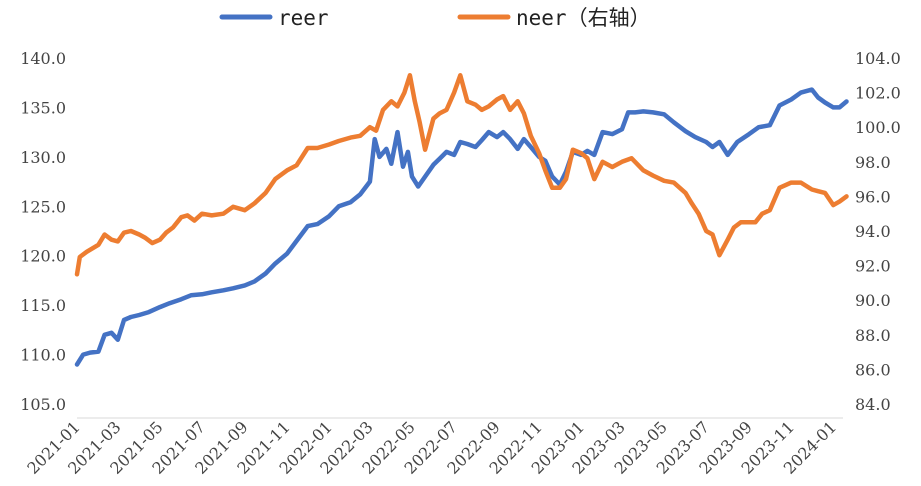 The width and height of the screenshot is (921, 486). I want to click on left-tick-label: 115.0, so click(43, 305).